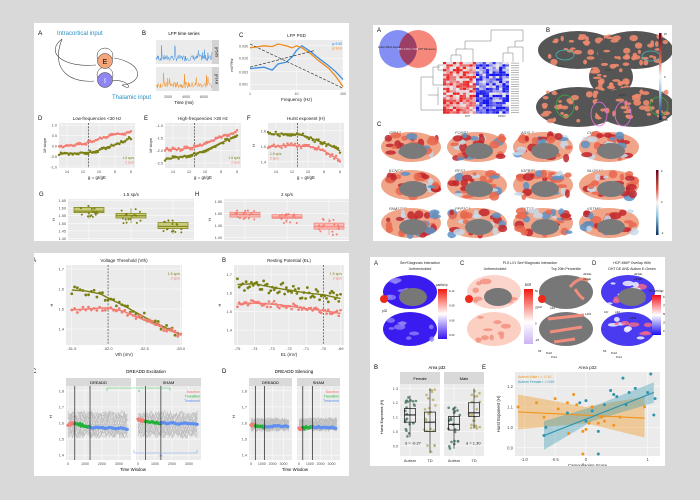 The width and height of the screenshot is (700, 500). What do you see at coordinates (270, 382) in the screenshot?
I see `facet-strip` at bounding box center [270, 382].